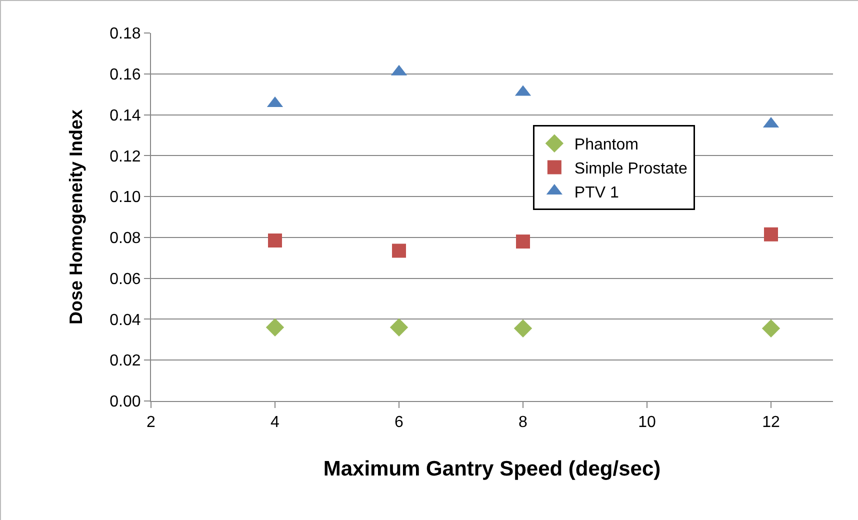  I want to click on x-tick-label: 4, so click(275, 423).